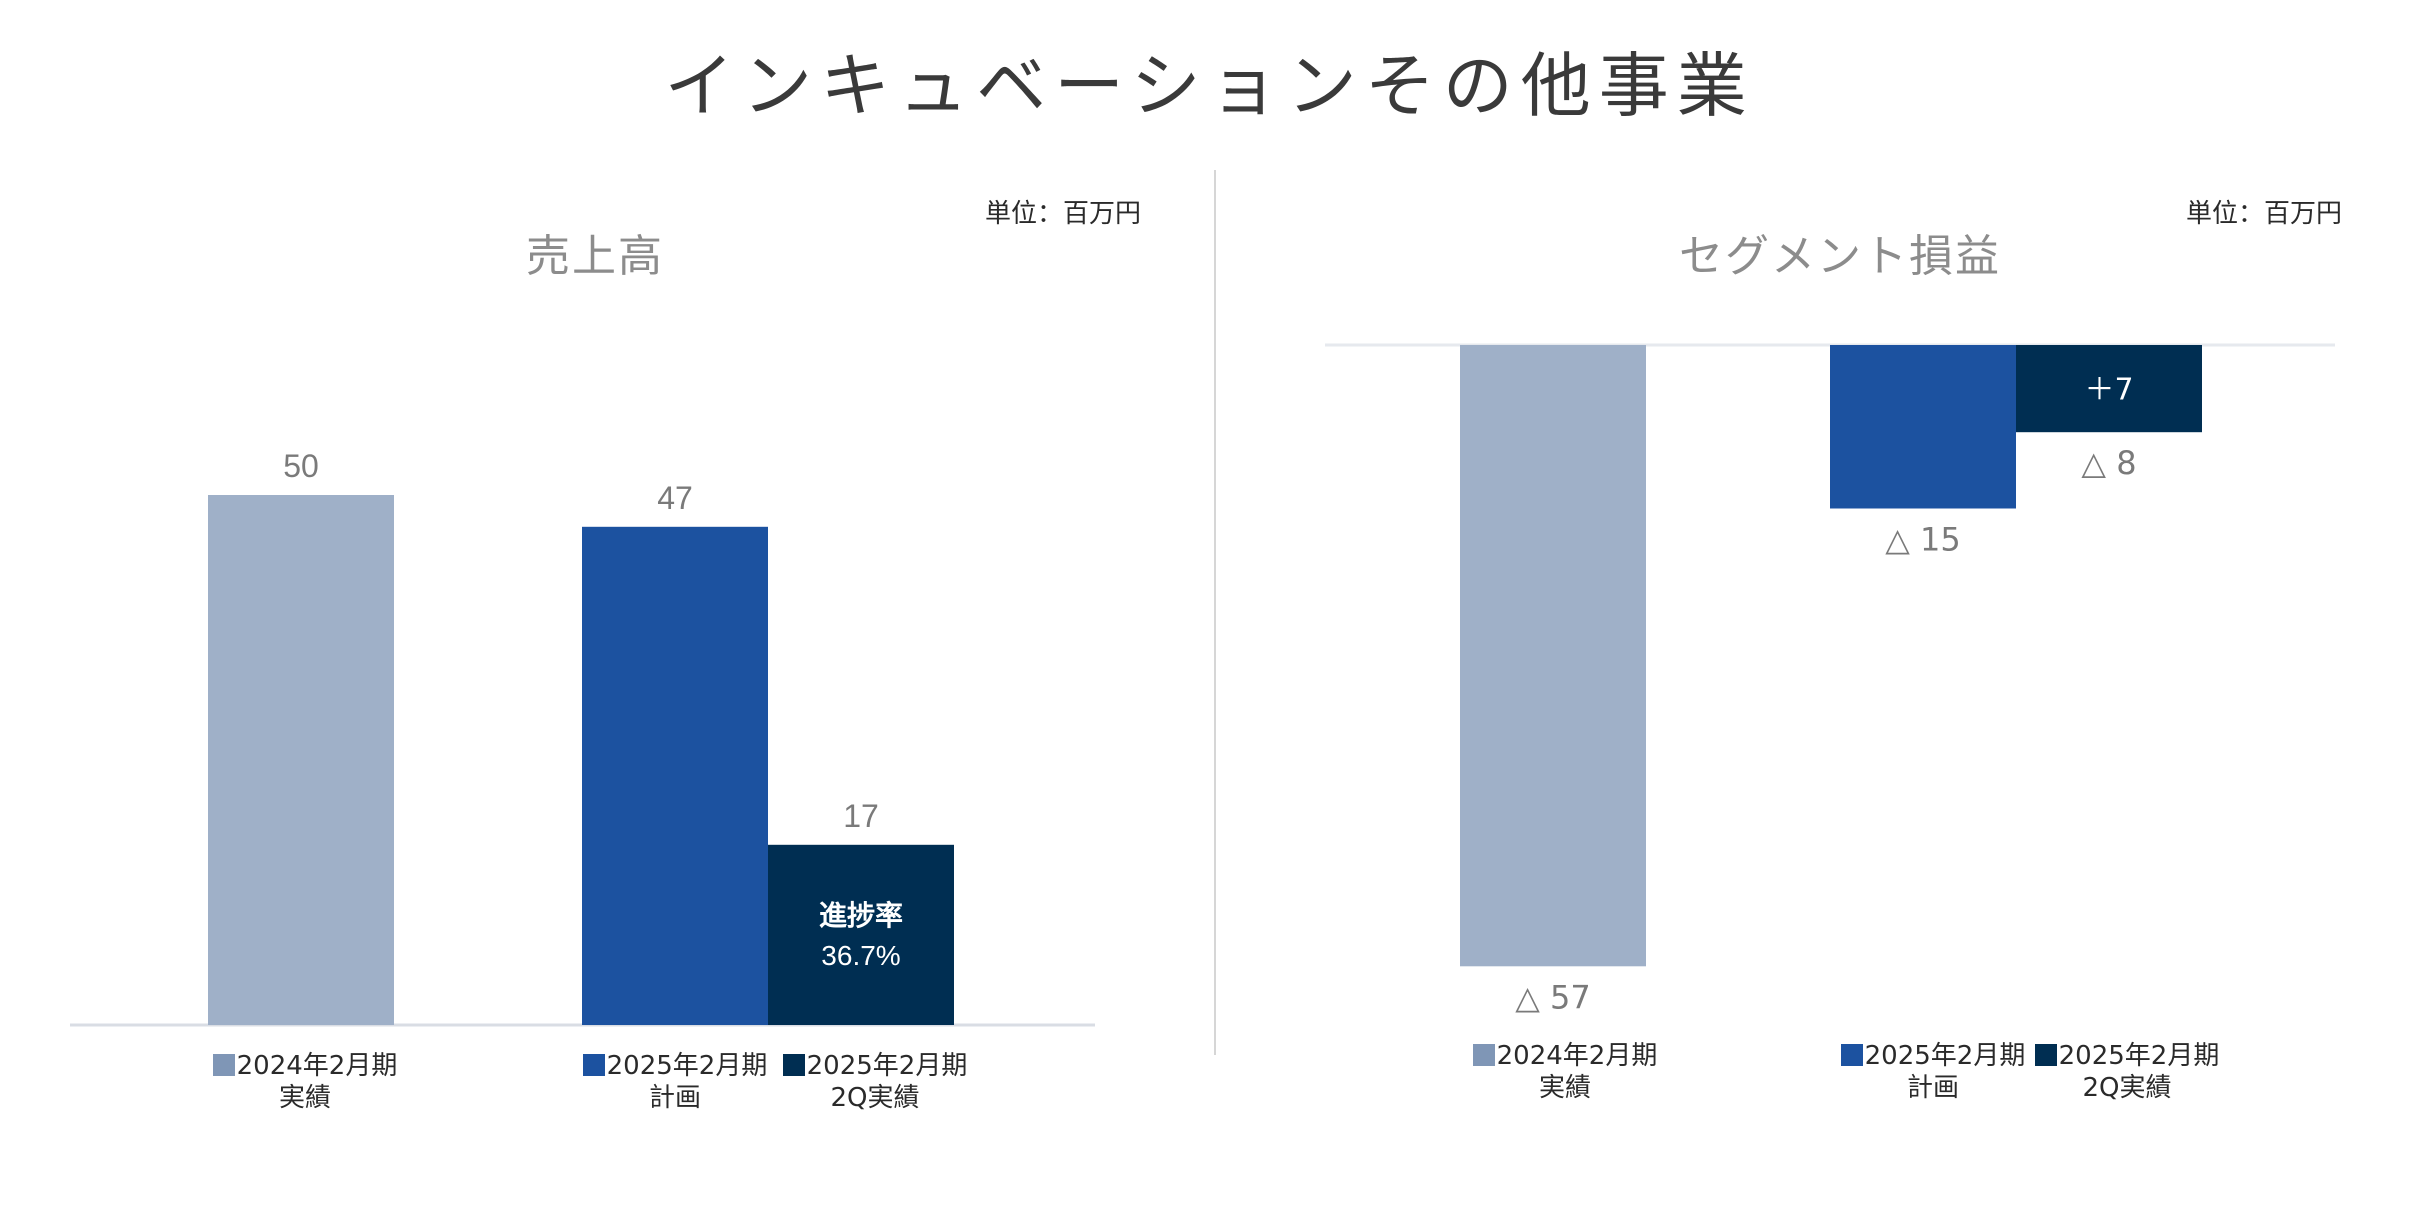  What do you see at coordinates (1923, 540) in the screenshot?
I see `segment-value-label: △ 15` at bounding box center [1923, 540].